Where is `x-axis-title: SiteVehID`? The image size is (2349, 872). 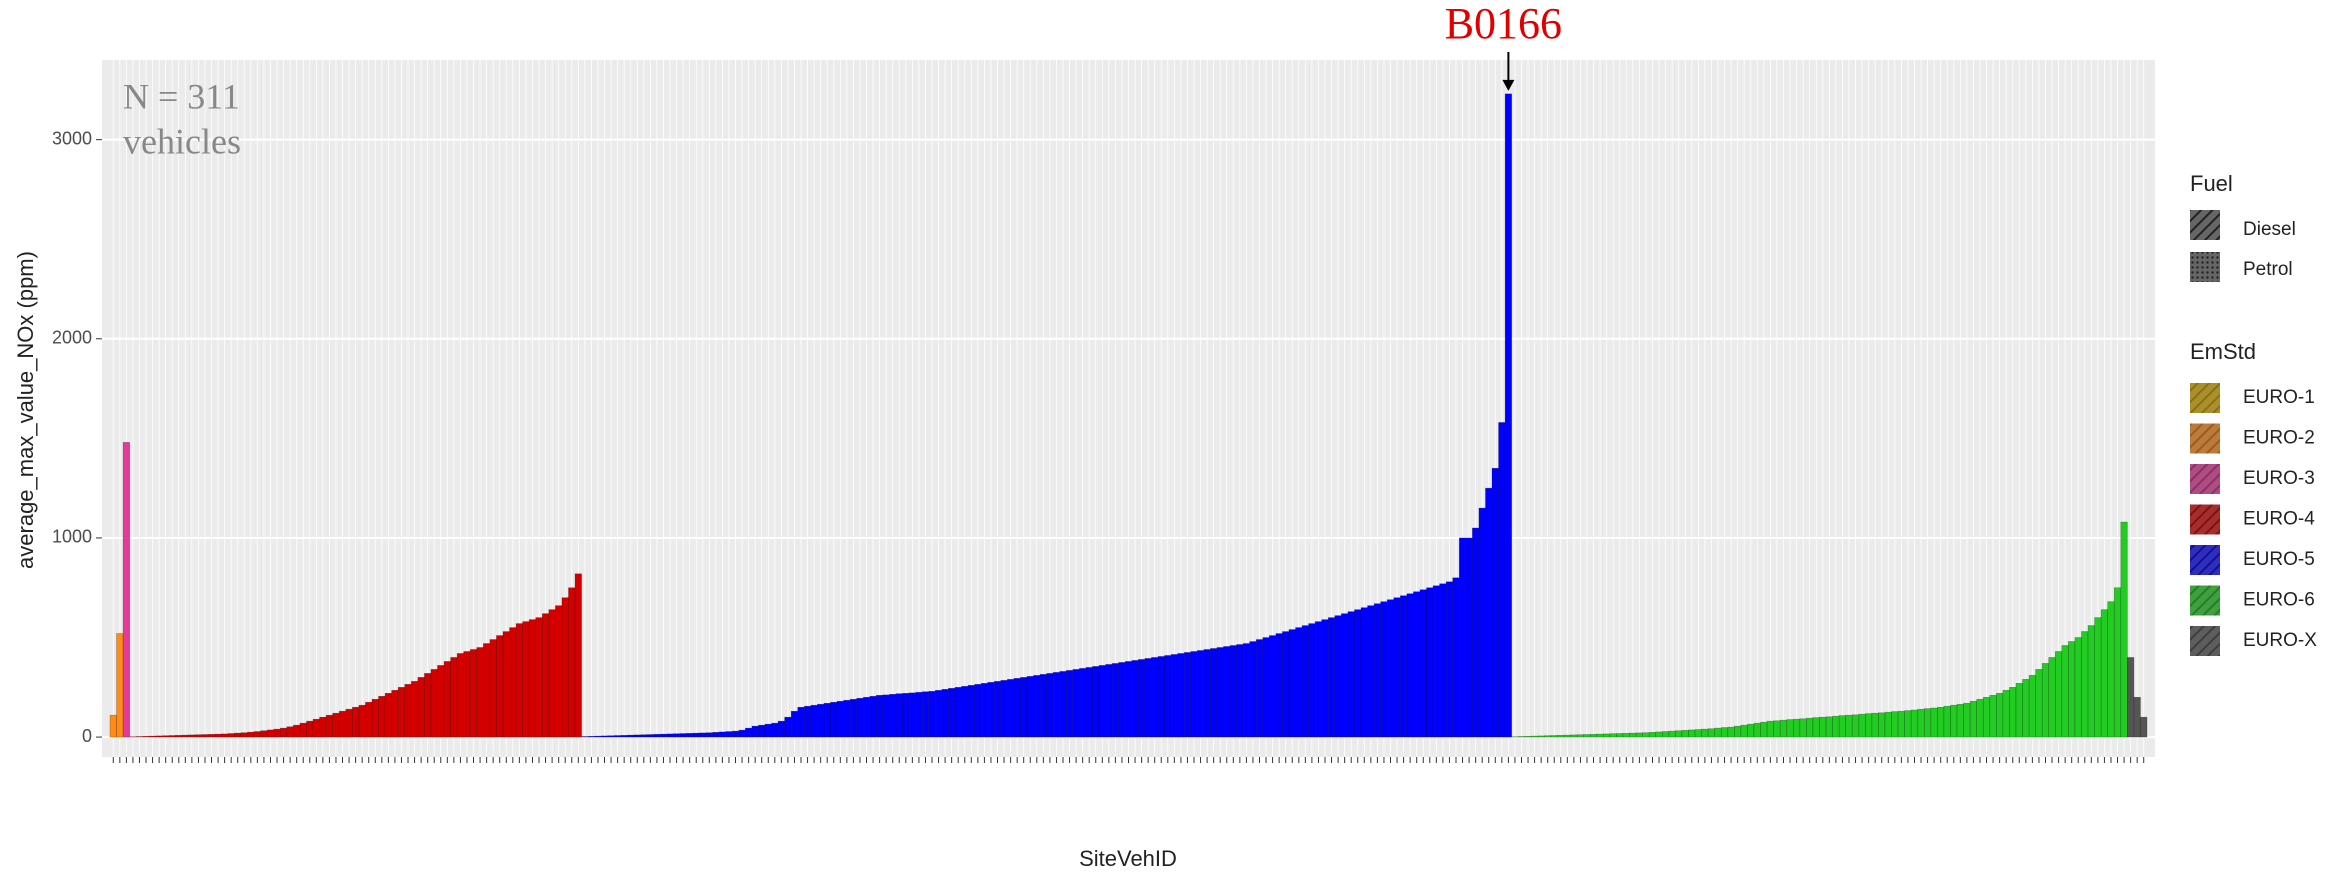
x-axis-title: SiteVehID is located at coordinates (1128, 858).